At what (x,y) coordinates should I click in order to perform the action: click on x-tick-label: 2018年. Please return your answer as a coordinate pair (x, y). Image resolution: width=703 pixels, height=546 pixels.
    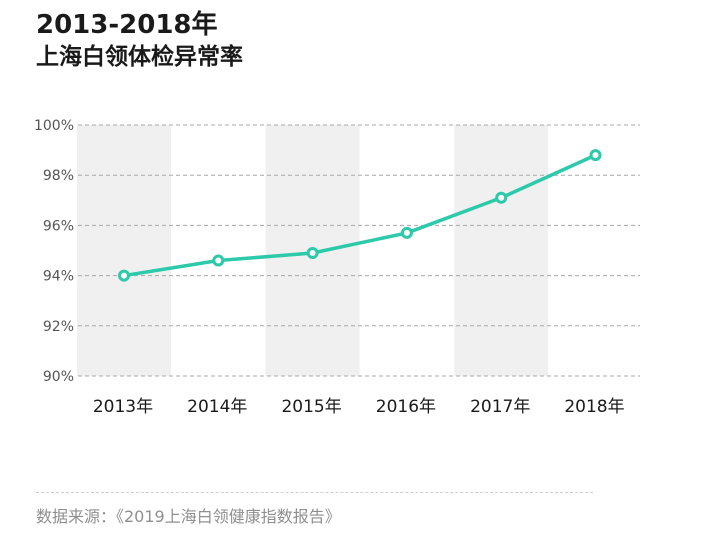
    Looking at the image, I should click on (594, 407).